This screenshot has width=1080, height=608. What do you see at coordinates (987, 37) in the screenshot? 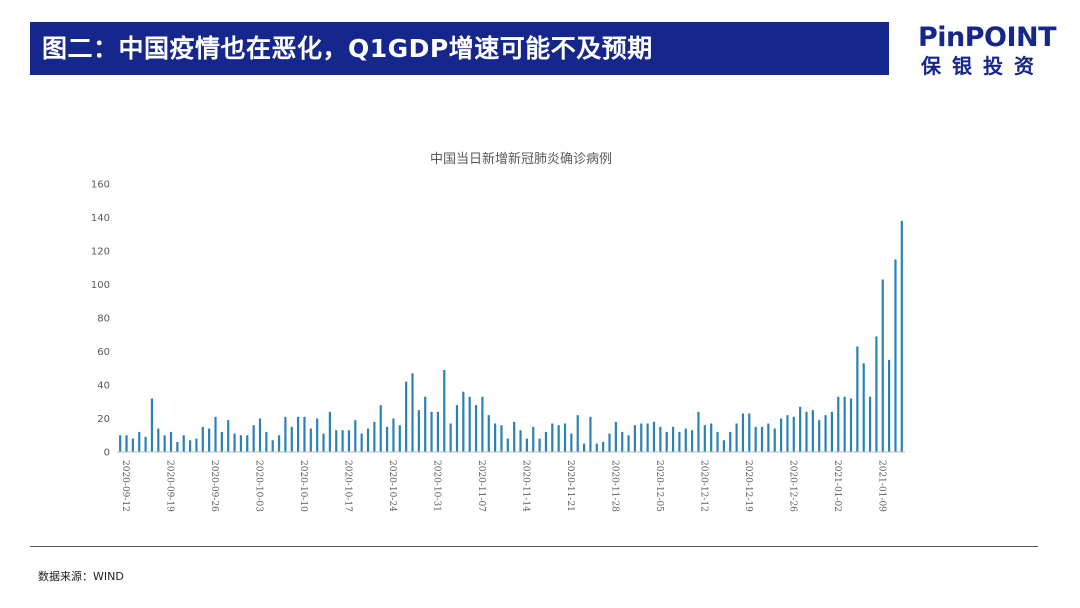
I see `logo-wordmark: PinPOINT` at bounding box center [987, 37].